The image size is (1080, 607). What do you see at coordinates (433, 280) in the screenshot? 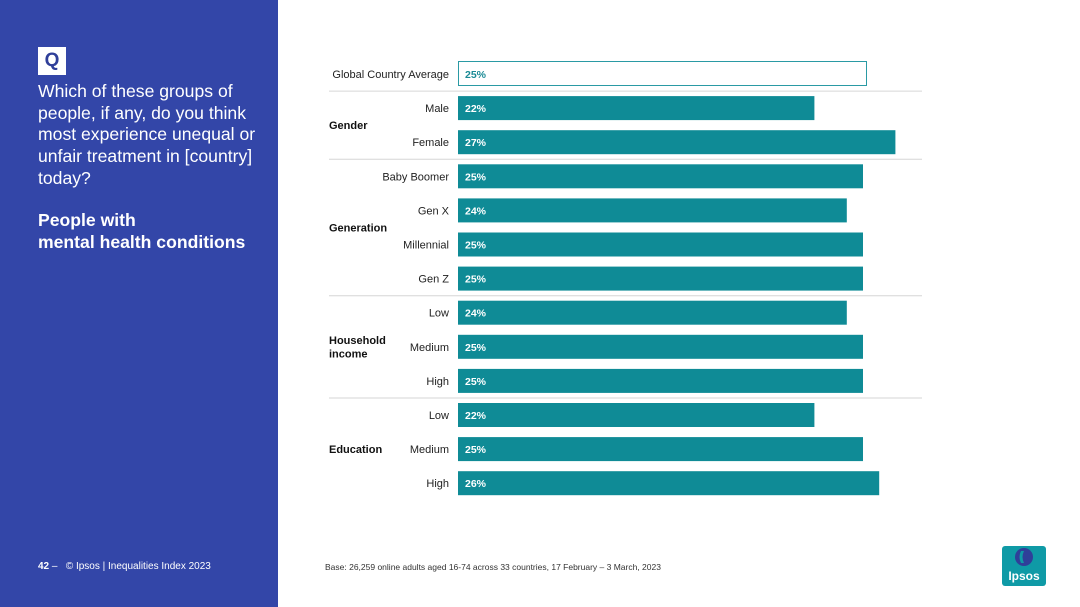
I see `row-label: Gen Z` at bounding box center [433, 280].